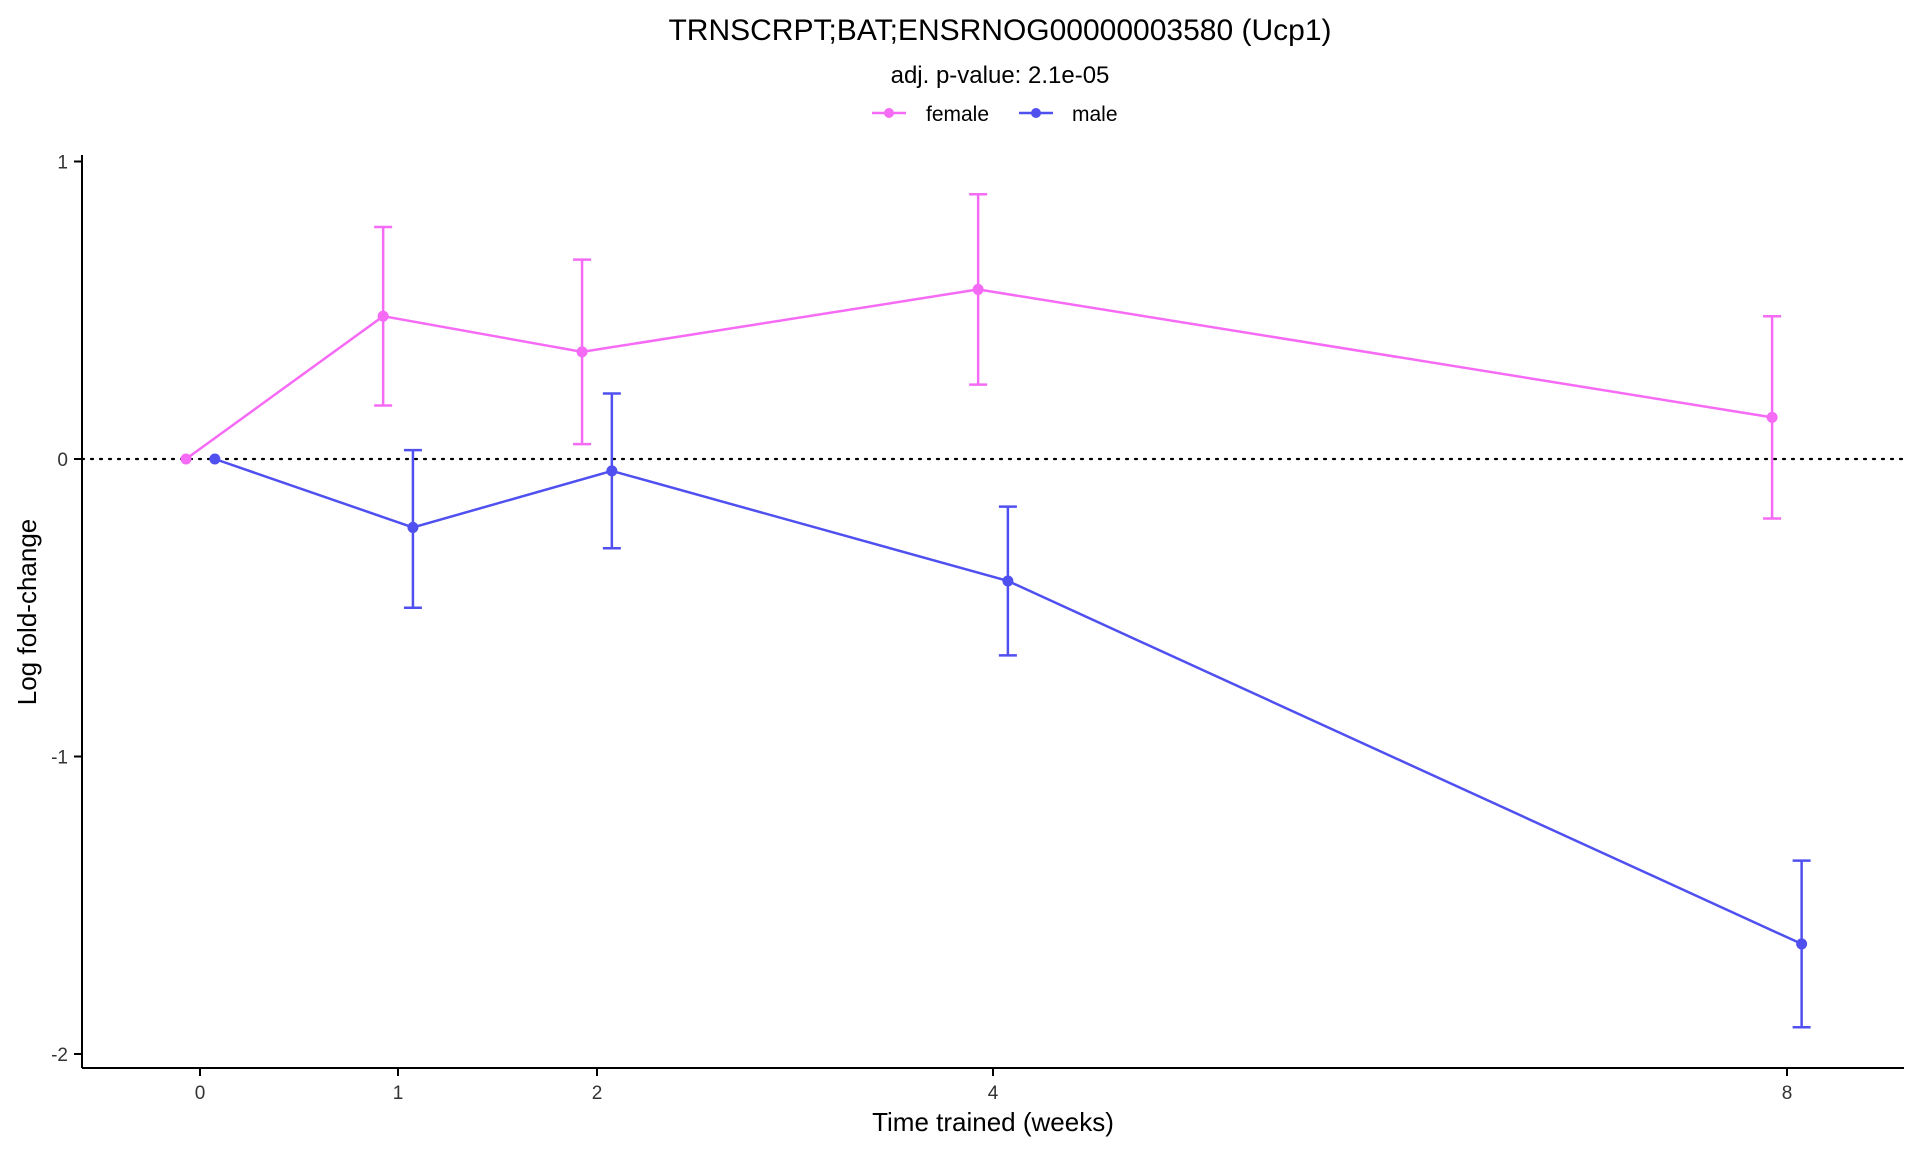 The width and height of the screenshot is (1920, 1157). Describe the element at coordinates (62, 163) in the screenshot. I see `y-tick-label: 1` at that location.